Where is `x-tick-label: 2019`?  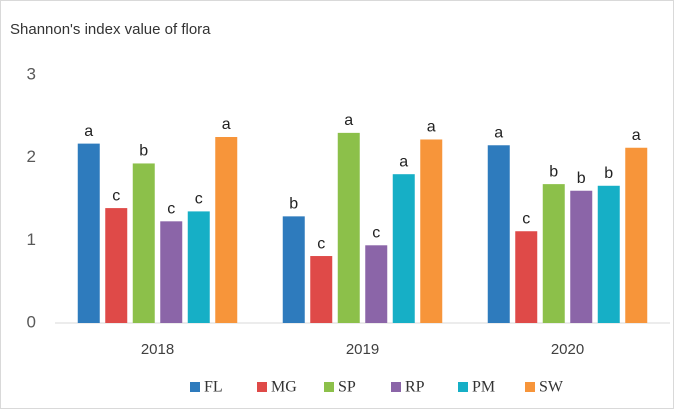 x-tick-label: 2019 is located at coordinates (362, 349).